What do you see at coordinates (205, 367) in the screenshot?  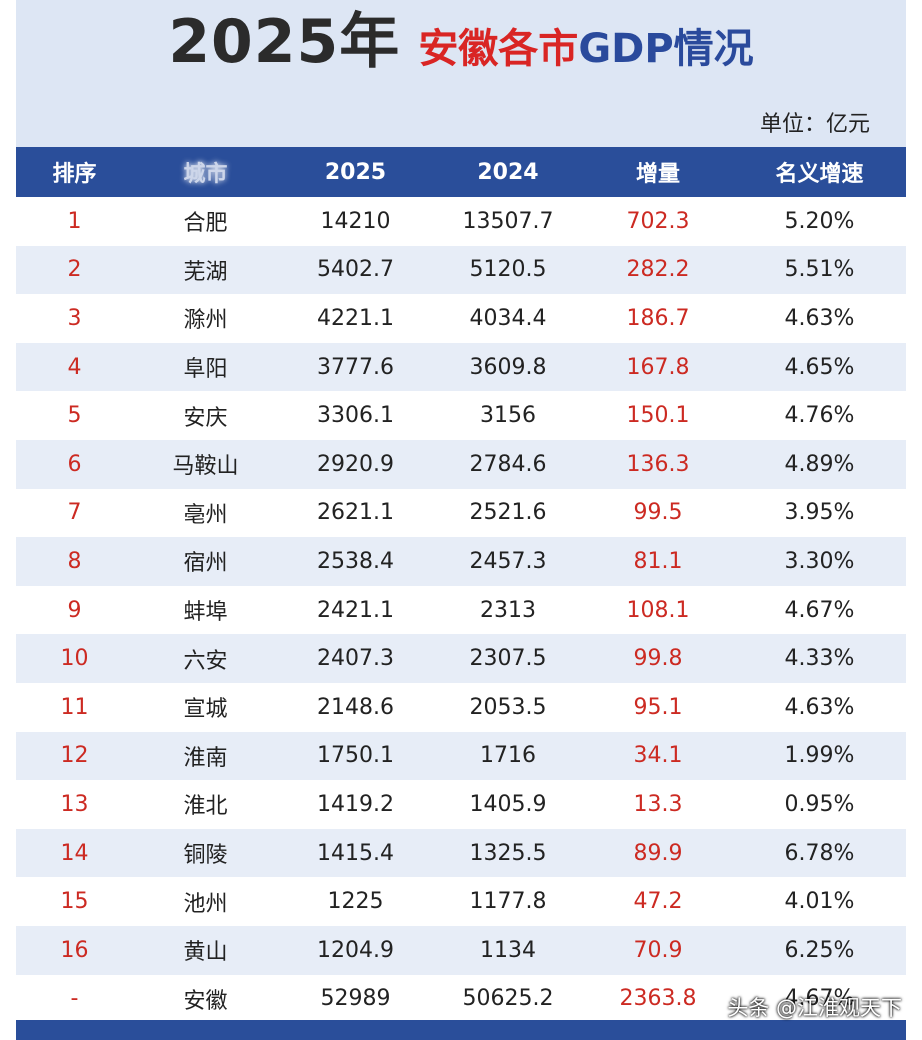 I see `cell-city: 阜阳` at bounding box center [205, 367].